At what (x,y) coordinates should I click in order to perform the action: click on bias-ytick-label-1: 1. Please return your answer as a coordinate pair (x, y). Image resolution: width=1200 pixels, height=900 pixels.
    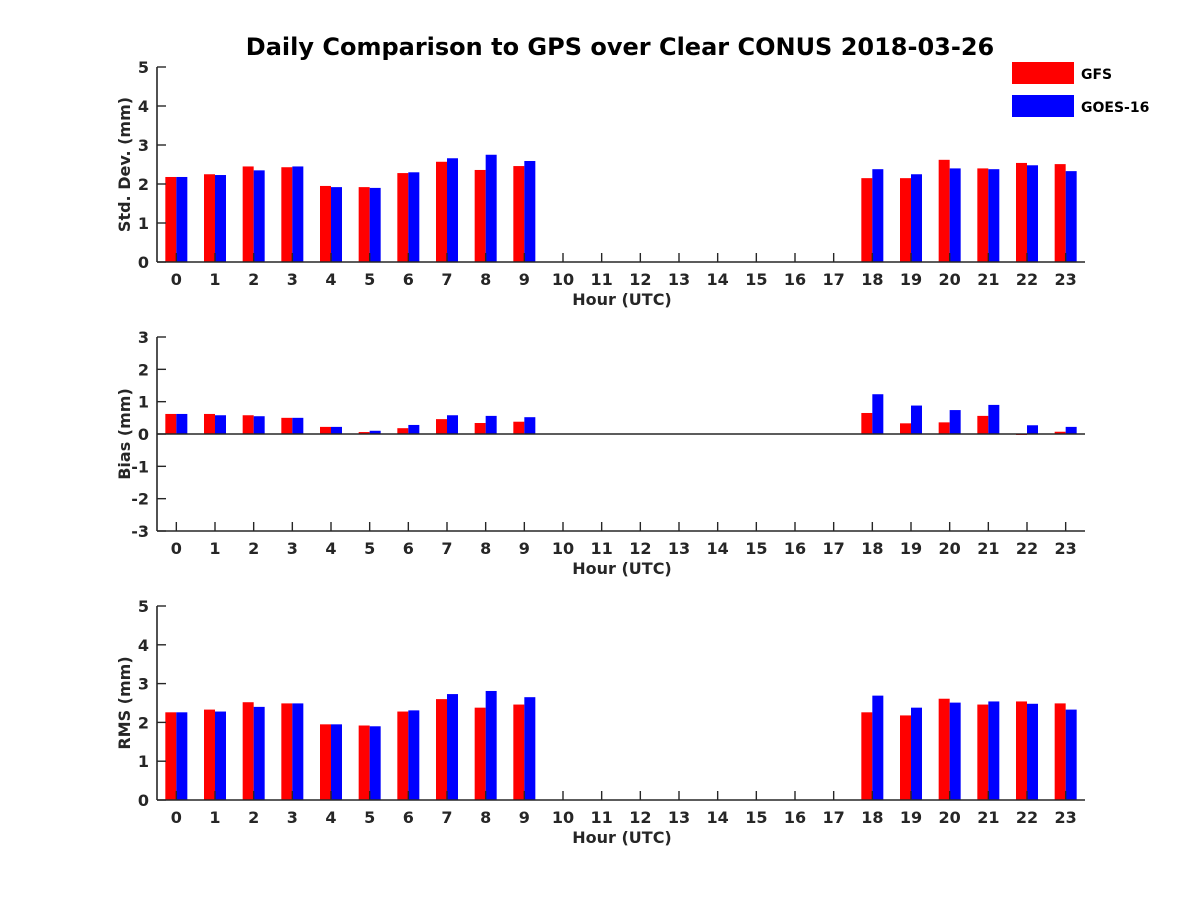
    Looking at the image, I should click on (143, 402).